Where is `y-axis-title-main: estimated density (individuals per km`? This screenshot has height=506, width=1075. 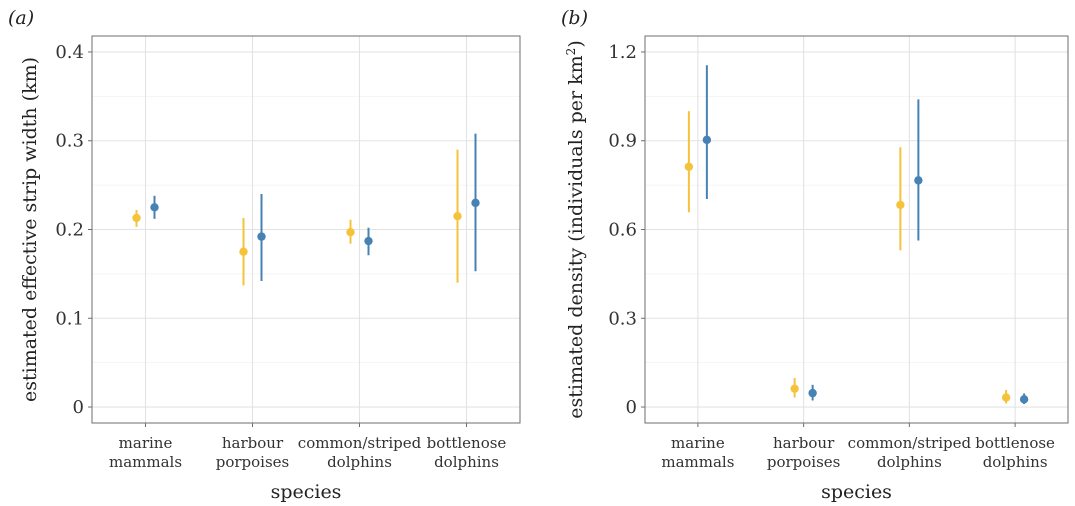 y-axis-title-main: estimated density (individuals per km is located at coordinates (576, 236).